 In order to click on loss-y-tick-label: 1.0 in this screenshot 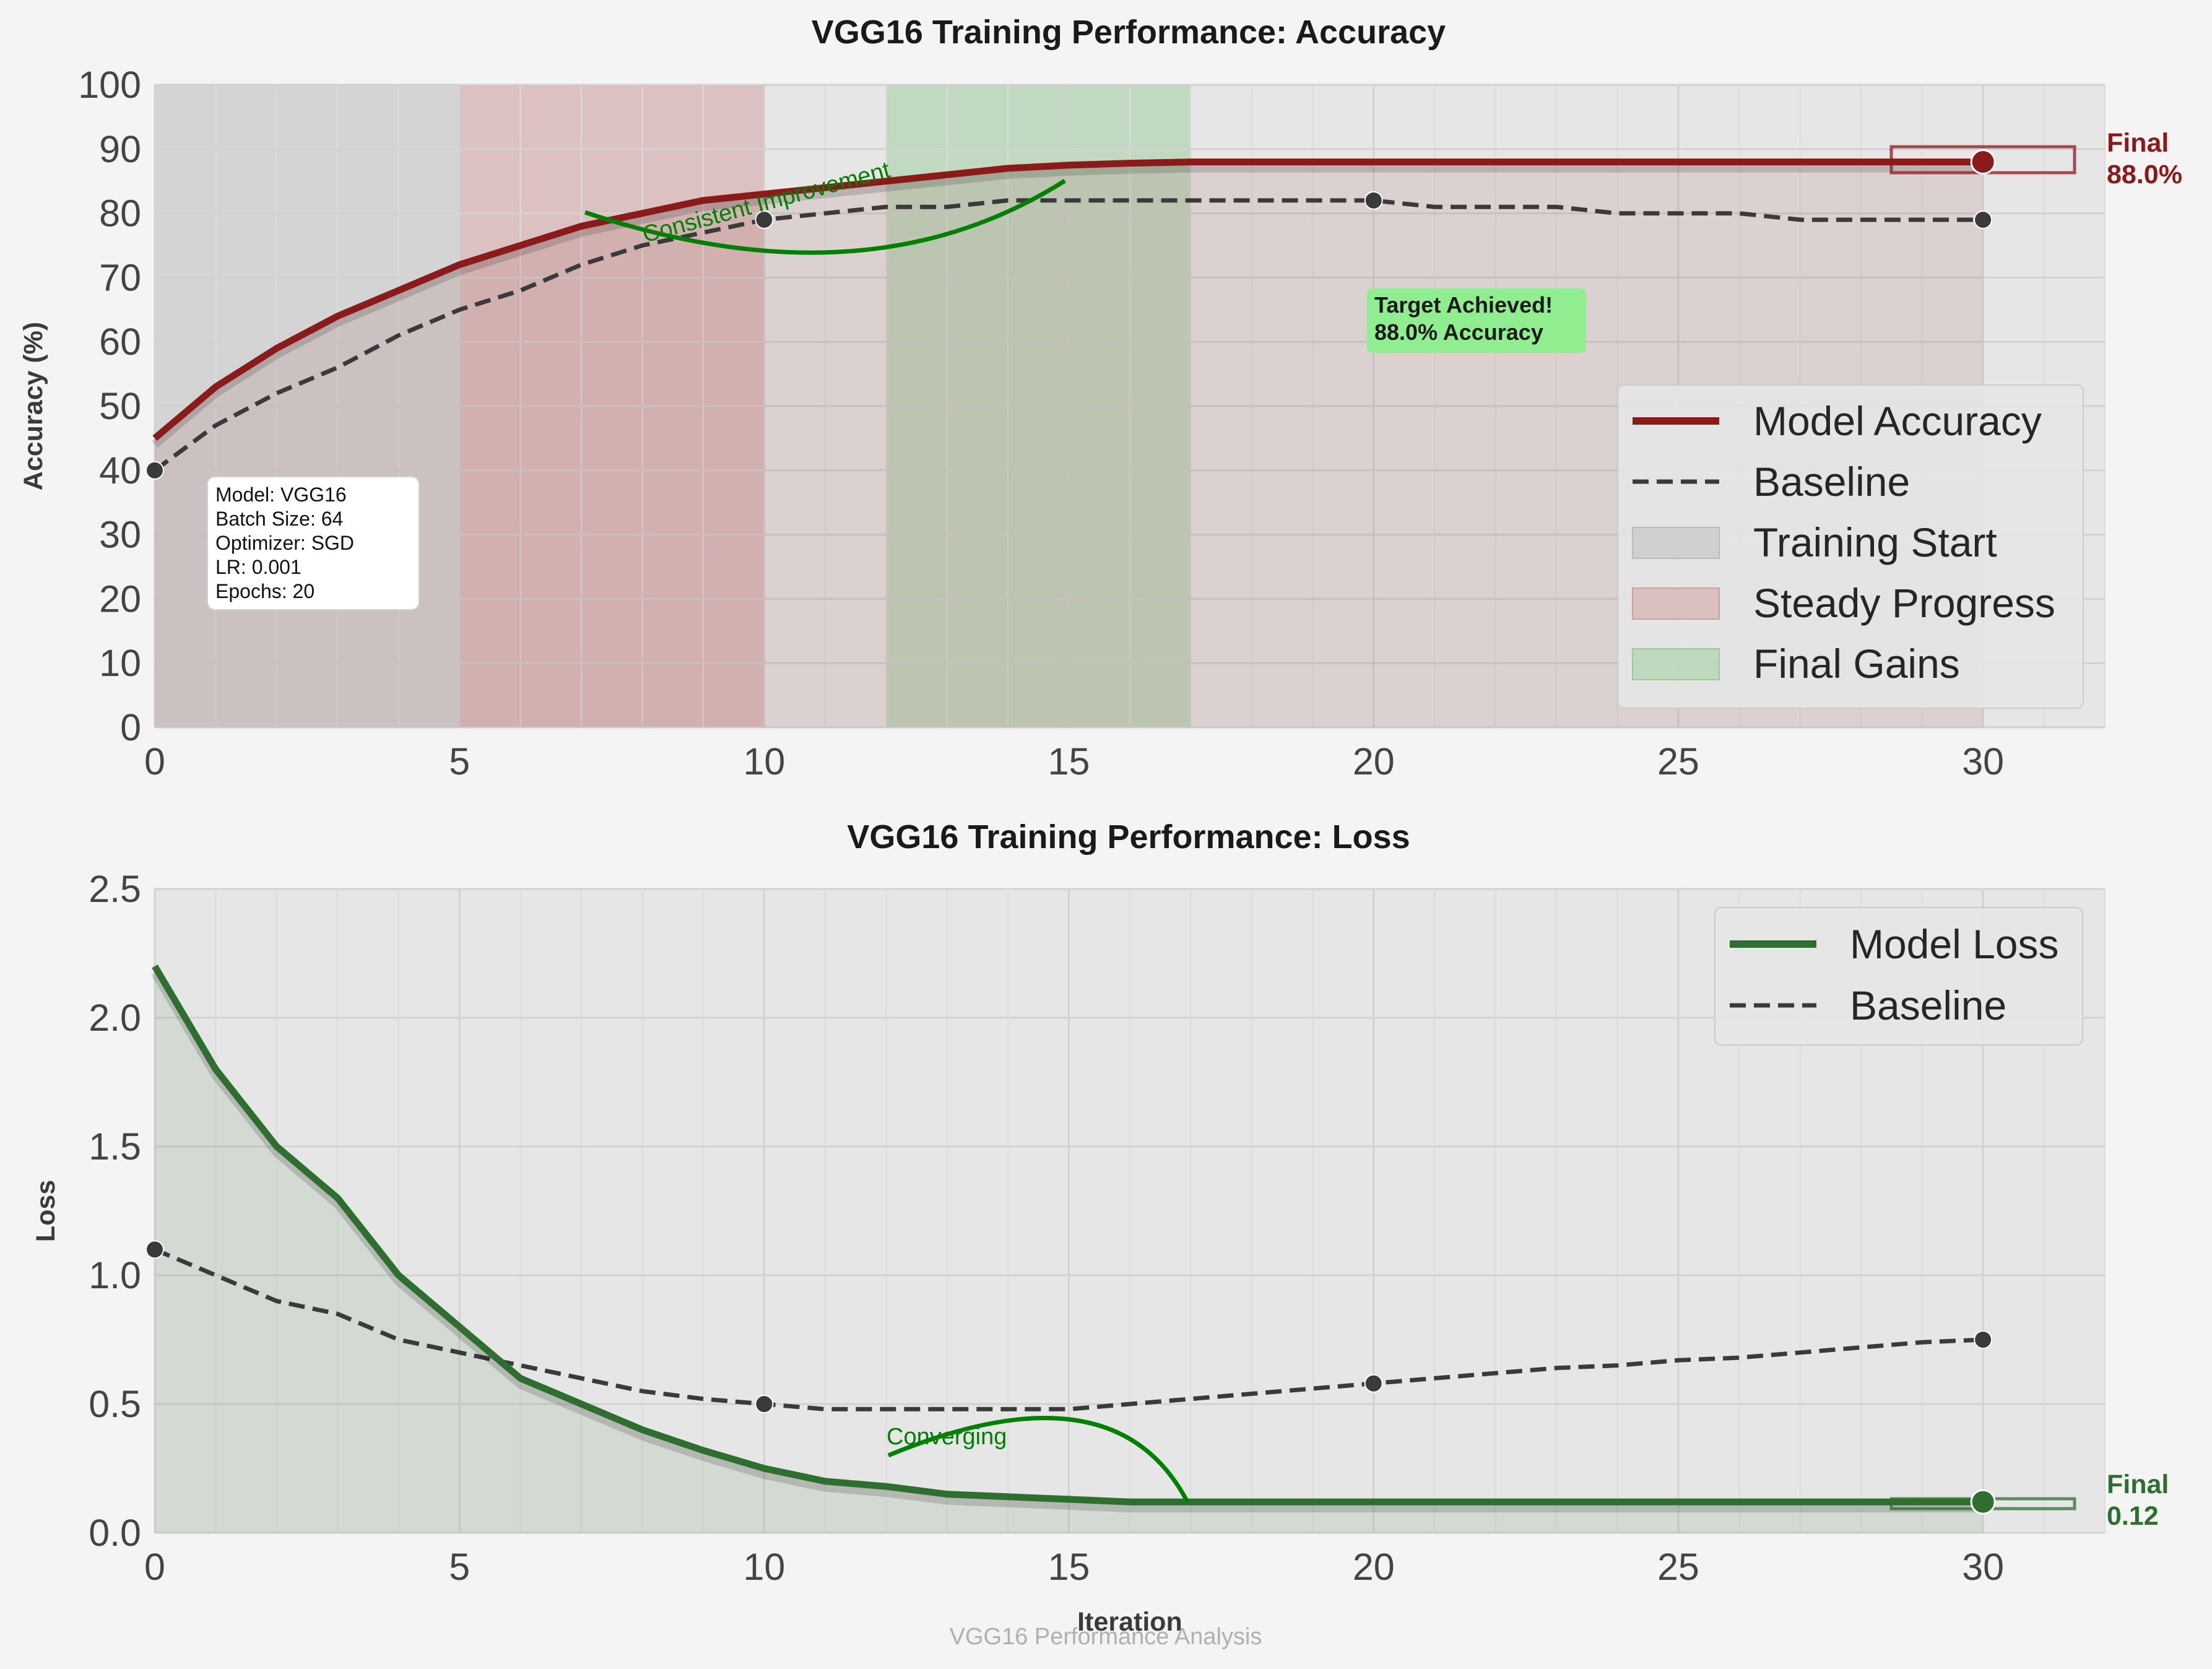, I will do `click(115, 1275)`.